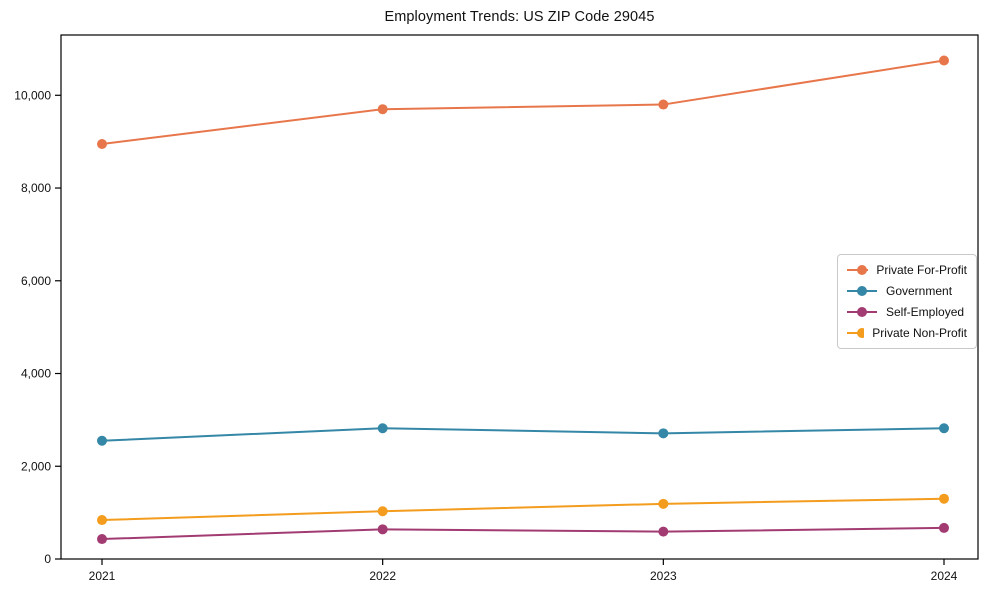 The width and height of the screenshot is (1000, 600). Describe the element at coordinates (523, 533) in the screenshot. I see `series-line-self-employed` at that location.